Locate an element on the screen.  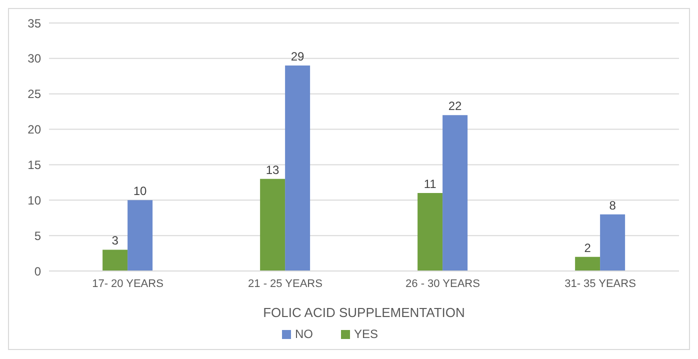
legend-label: NO is located at coordinates (303, 334).